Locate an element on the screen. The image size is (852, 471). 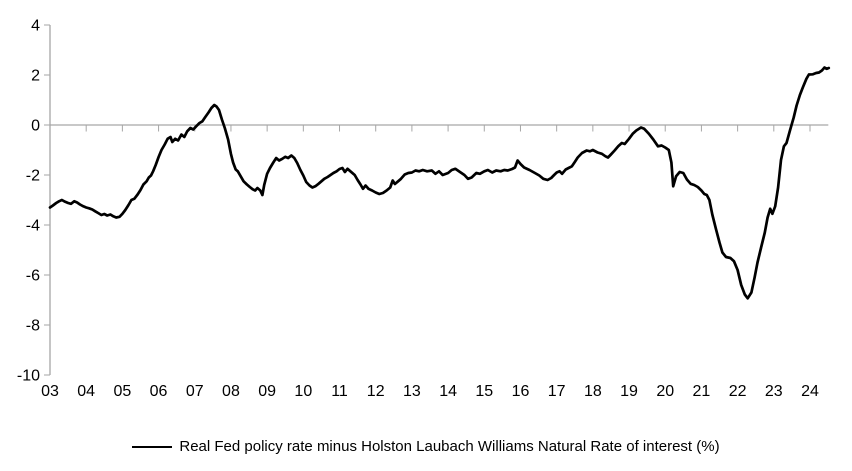
y-axis-label: -8 is located at coordinates (33, 326).